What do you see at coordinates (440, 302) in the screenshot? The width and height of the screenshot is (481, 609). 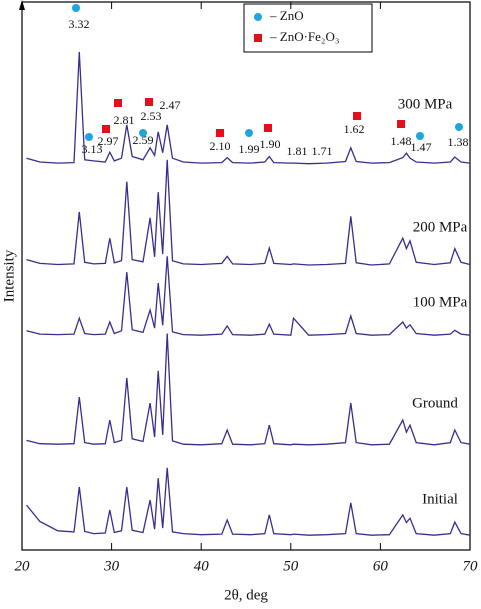 I see `trace-label: 100 MPa` at bounding box center [440, 302].